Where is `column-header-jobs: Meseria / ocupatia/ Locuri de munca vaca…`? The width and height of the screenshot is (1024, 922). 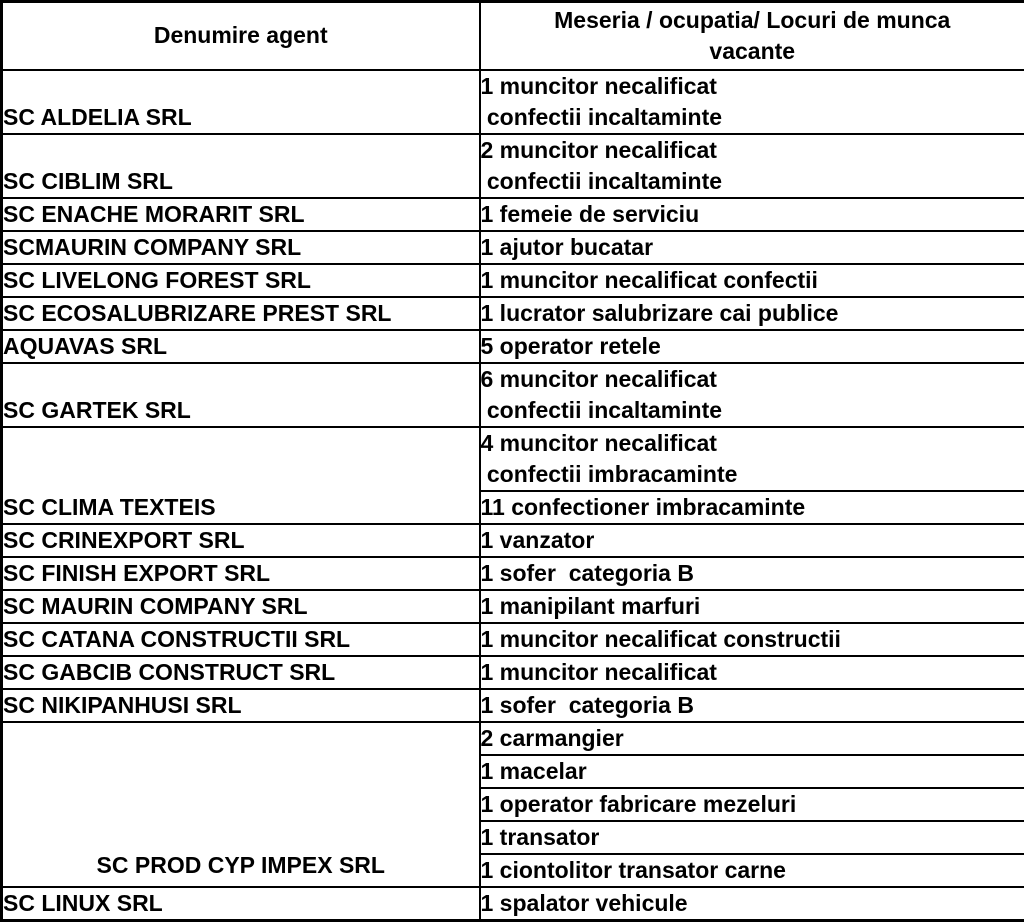
column-header-jobs: Meseria / ocupatia/ Locuri de munca vaca… is located at coordinates (752, 36).